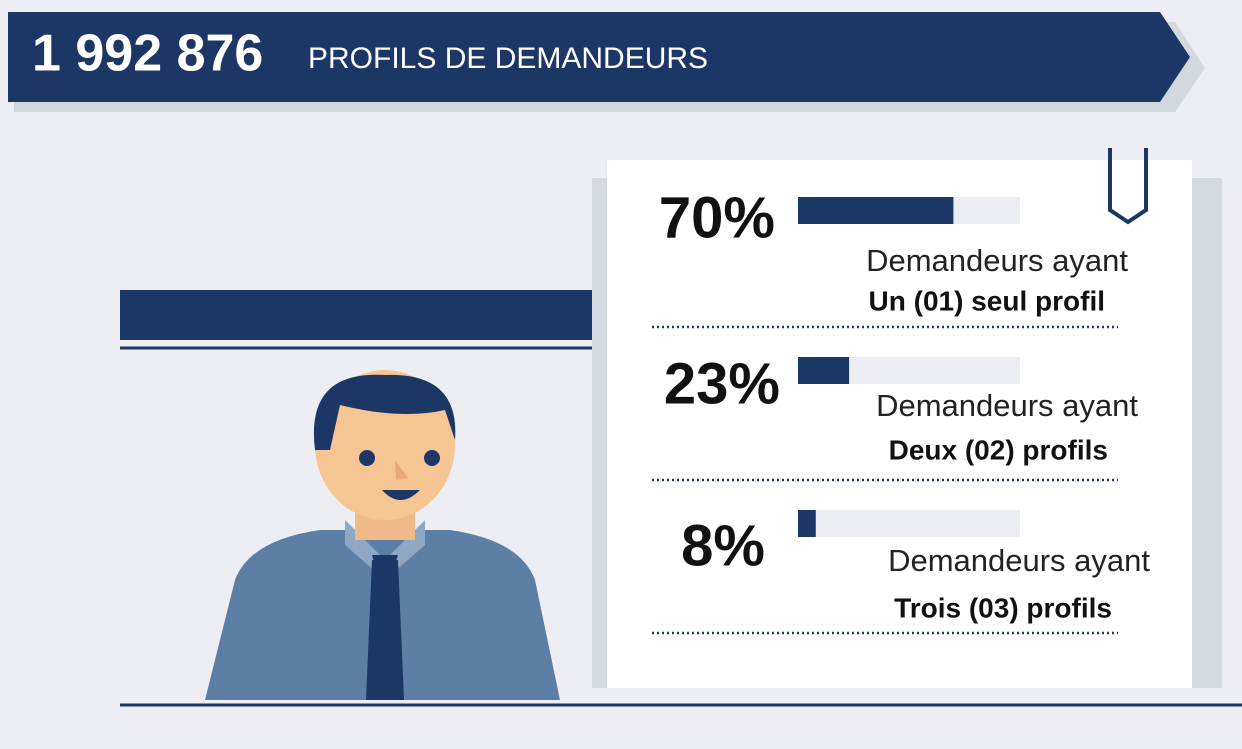 This screenshot has height=749, width=1242. I want to click on desk-bar, so click(365, 315).